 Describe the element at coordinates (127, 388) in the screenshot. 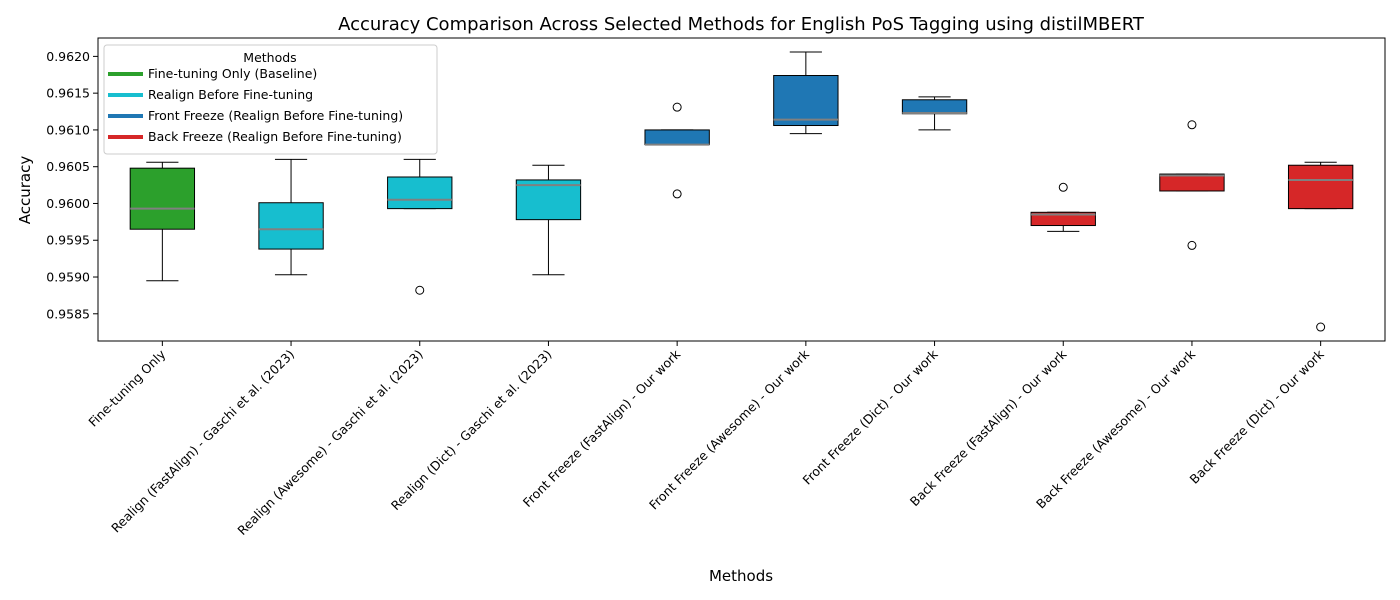

I see `x-tick-label: Fine-tuning Only` at that location.